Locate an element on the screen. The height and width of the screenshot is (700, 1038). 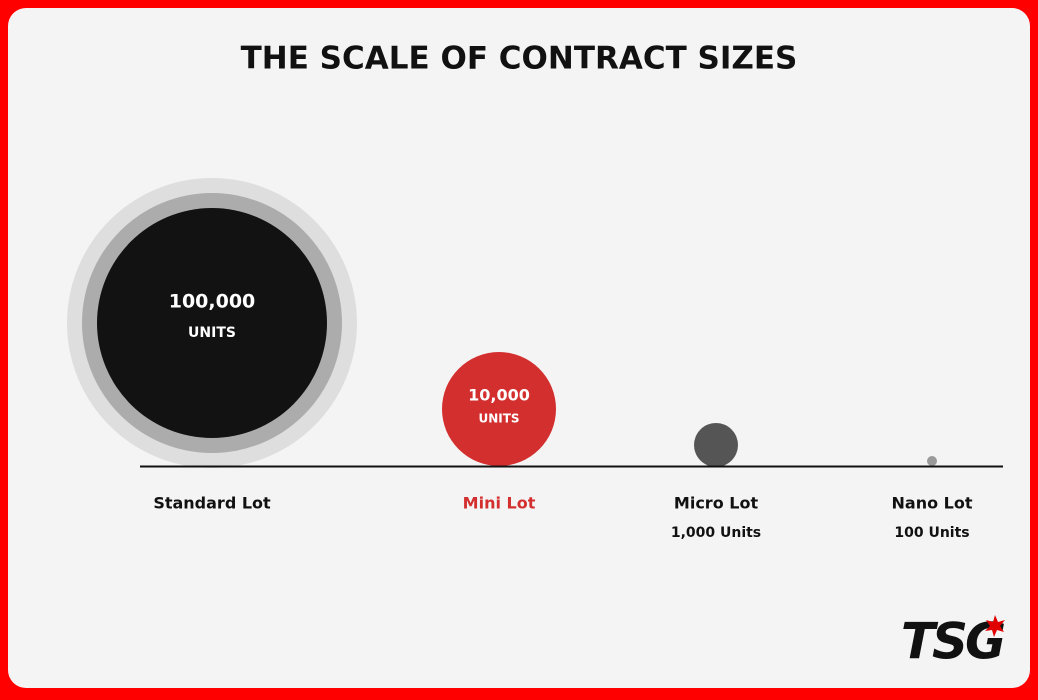
lot-detail: 100 Units is located at coordinates (931, 533).